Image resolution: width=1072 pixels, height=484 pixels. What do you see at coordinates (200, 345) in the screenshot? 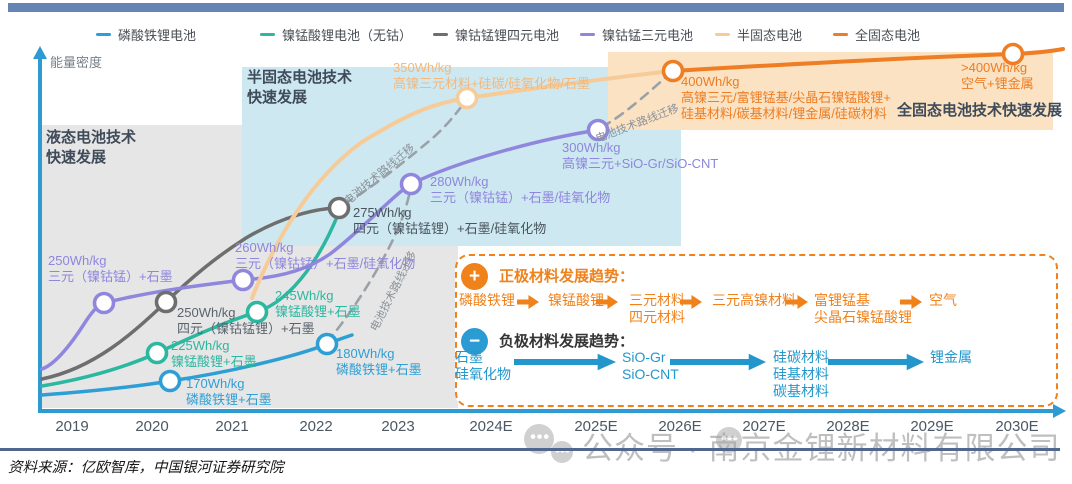
I see `data-point-value: 225Wh/kg` at bounding box center [200, 345].